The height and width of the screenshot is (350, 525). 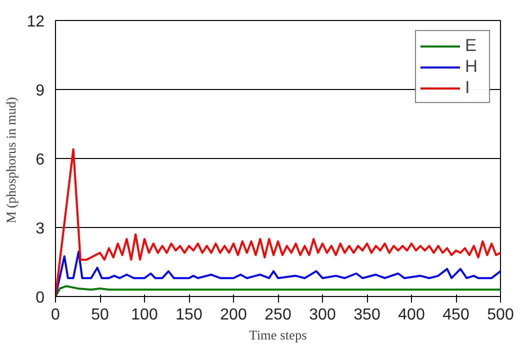 I want to click on y-axis-title: M (phosphorus in mud), so click(x=11, y=160).